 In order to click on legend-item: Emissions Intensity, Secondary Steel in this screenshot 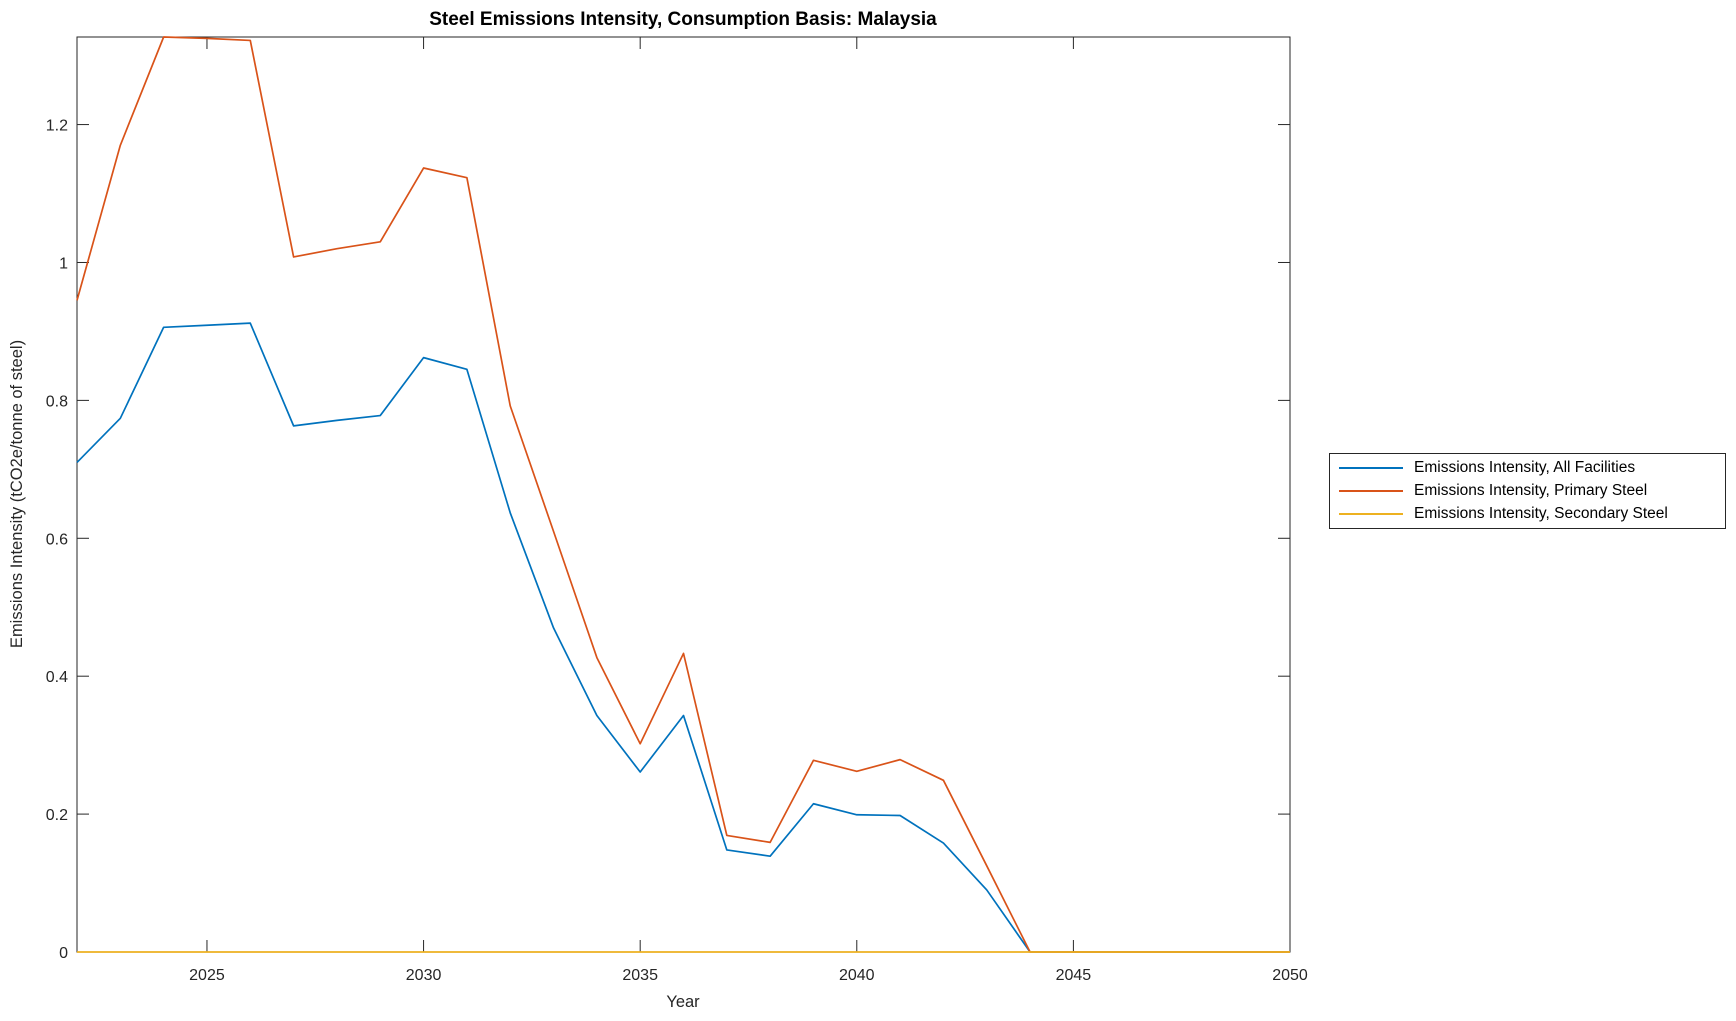, I will do `click(1532, 514)`.